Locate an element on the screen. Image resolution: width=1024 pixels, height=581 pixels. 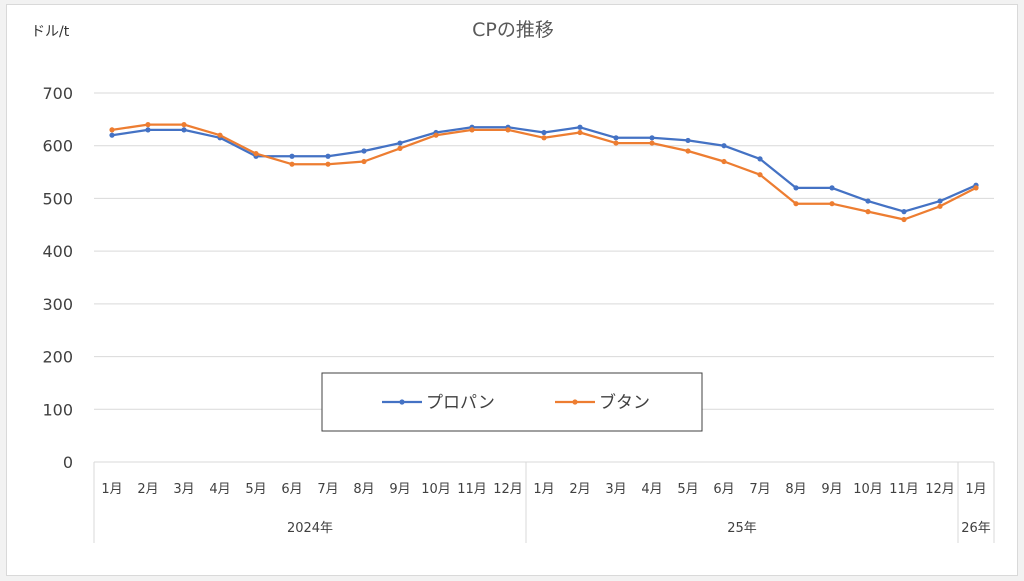
year-group-label: 25年 is located at coordinates (742, 528).